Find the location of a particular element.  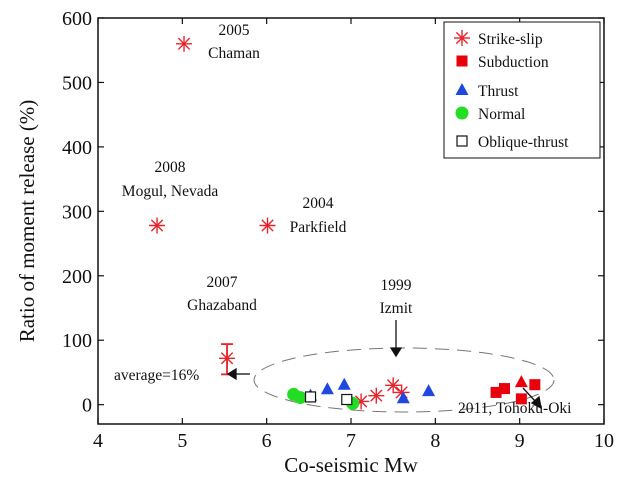

y-tick-label-5: 500 is located at coordinates (77, 83).